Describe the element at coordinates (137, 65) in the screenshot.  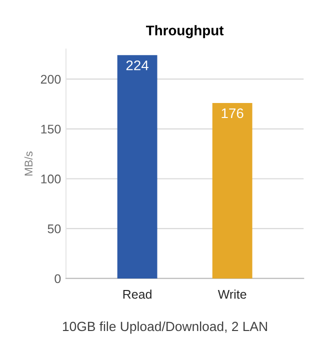
I see `data-label: 224` at that location.